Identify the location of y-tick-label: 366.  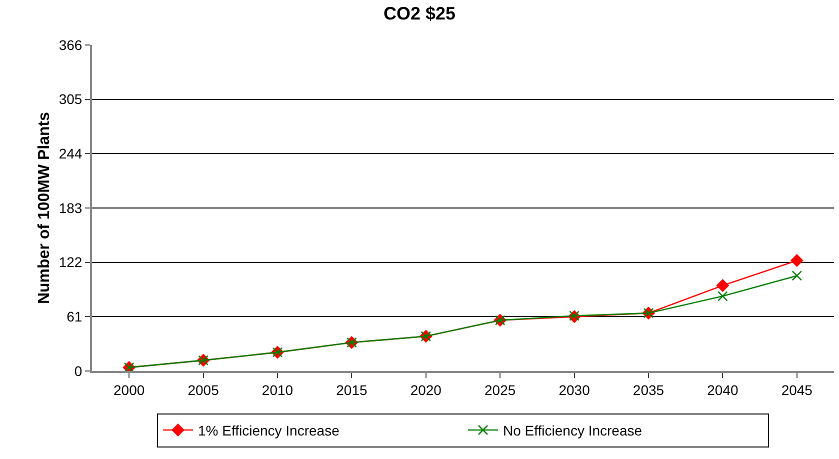
(70, 44).